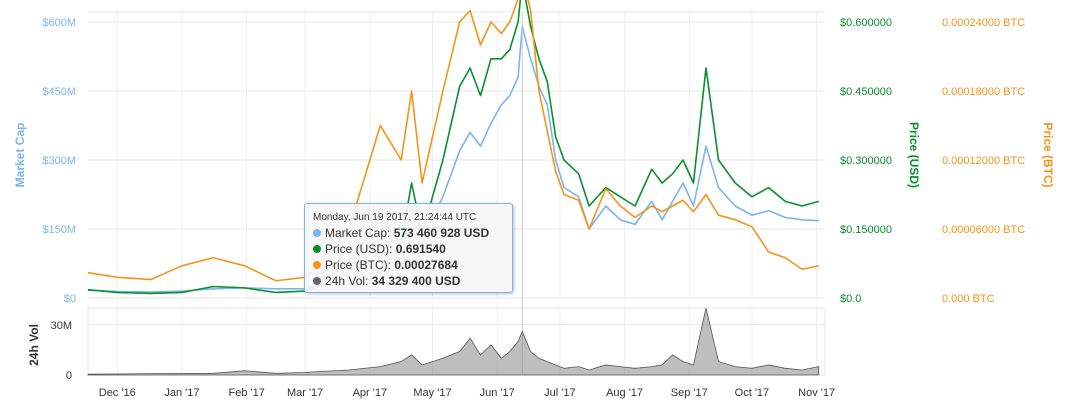 The image size is (1077, 404). Describe the element at coordinates (968, 299) in the screenshot. I see `btc-tick-label: 0.000 BTC` at that location.